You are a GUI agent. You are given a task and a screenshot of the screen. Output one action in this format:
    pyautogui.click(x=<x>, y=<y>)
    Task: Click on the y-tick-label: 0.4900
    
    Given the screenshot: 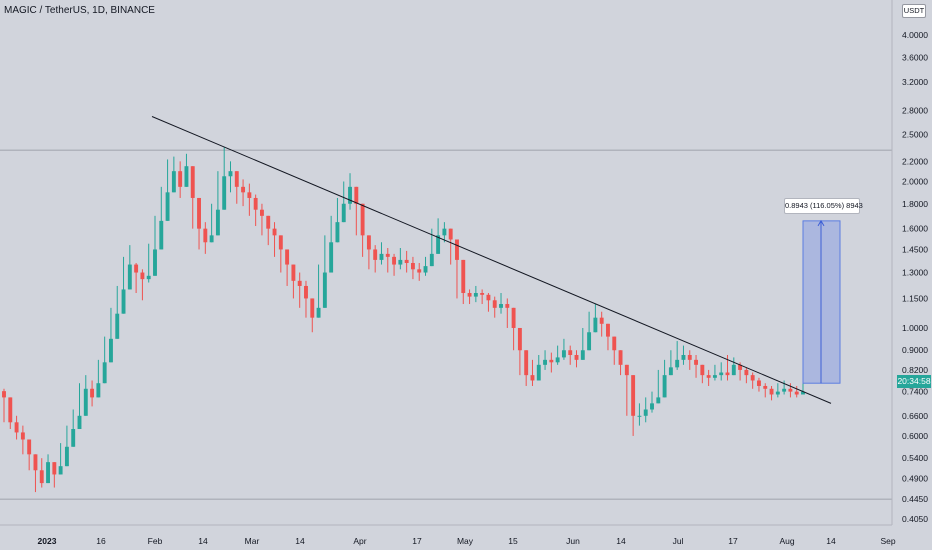 What is the action you would take?
    pyautogui.click(x=915, y=479)
    